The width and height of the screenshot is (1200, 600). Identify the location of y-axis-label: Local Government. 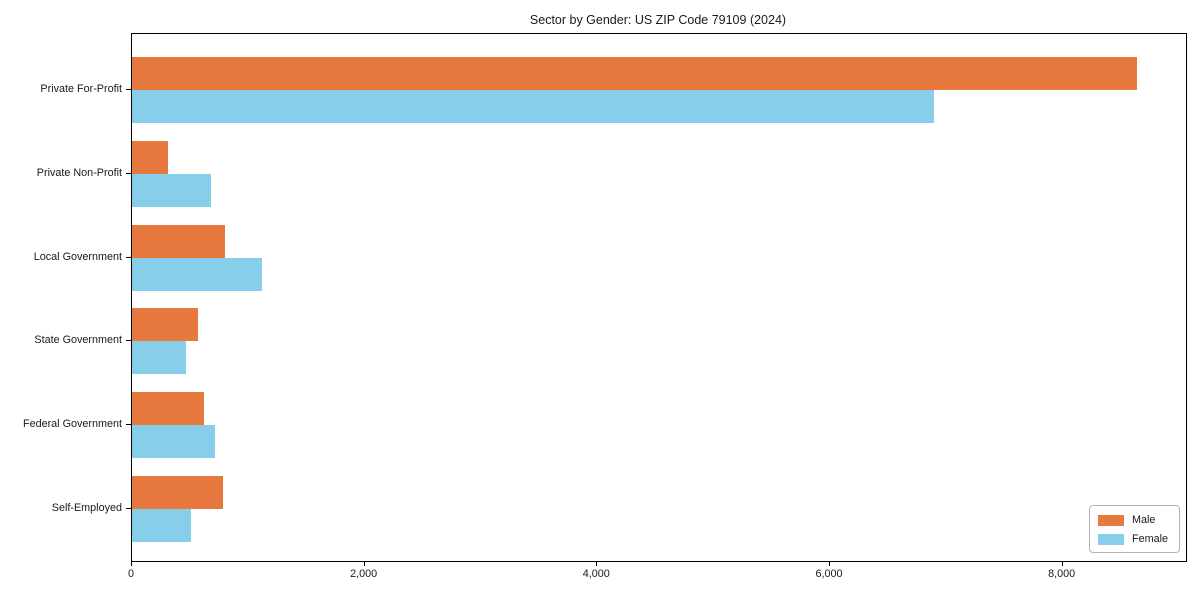
(77, 256).